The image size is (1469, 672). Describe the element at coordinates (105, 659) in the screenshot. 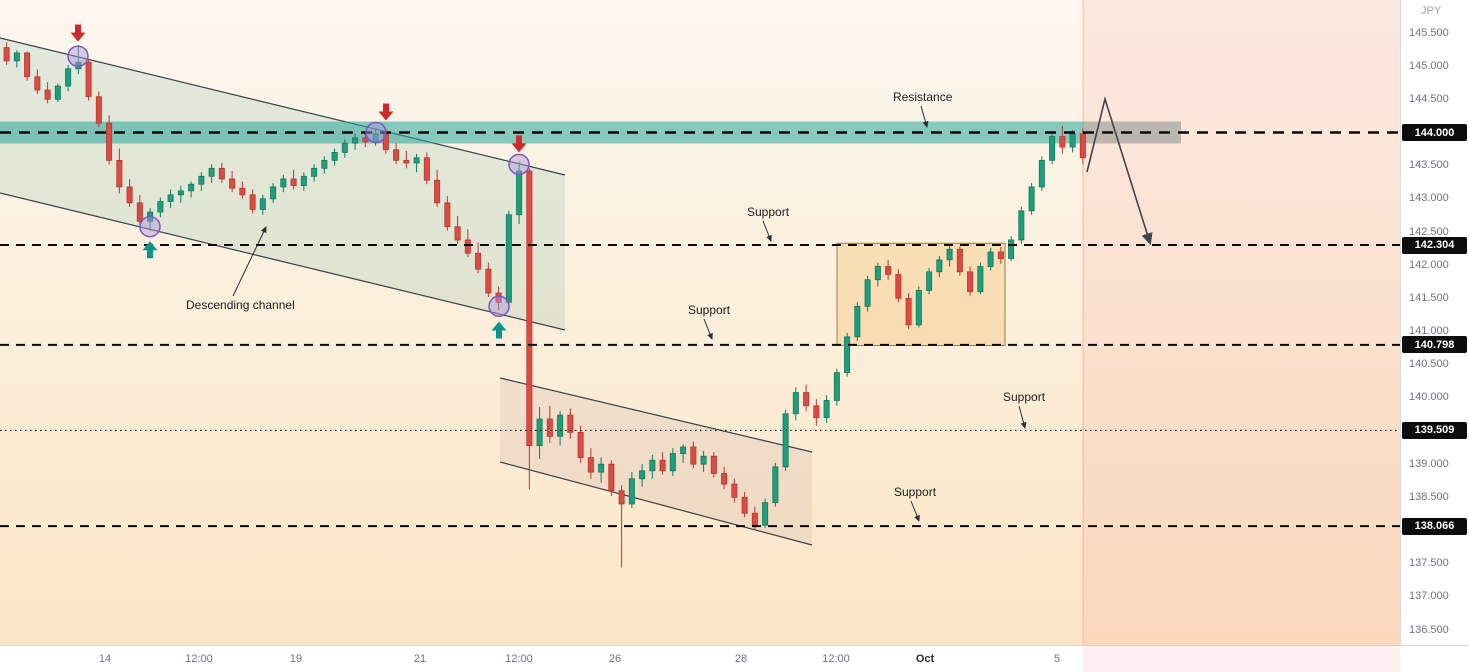

I see `time-tick-label: 14` at that location.